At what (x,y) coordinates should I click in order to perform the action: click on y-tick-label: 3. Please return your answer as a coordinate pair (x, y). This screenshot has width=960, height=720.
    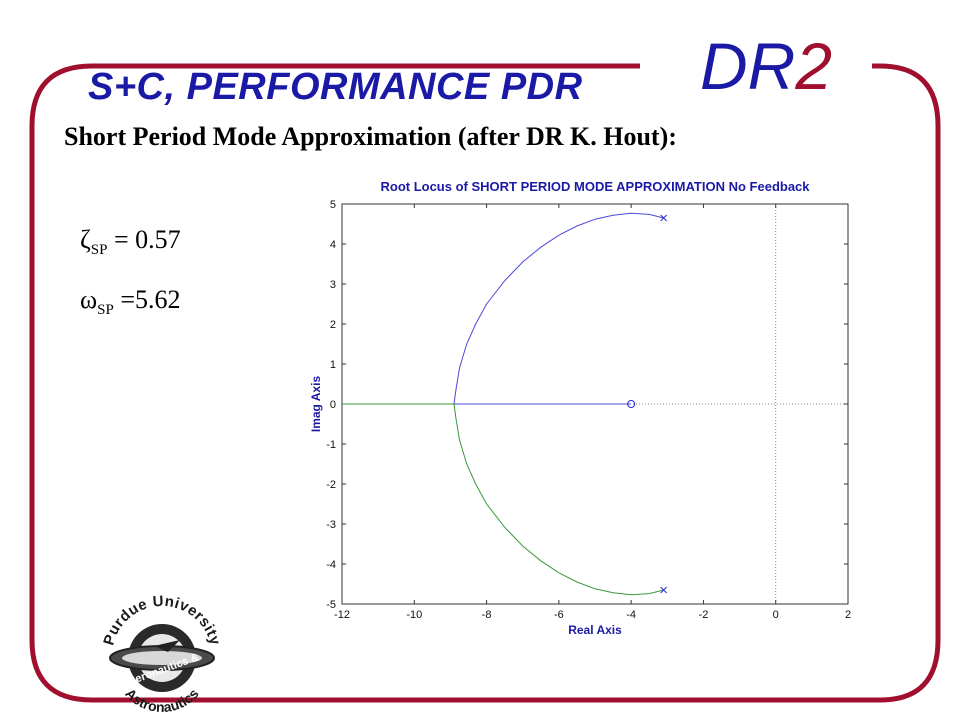
    Looking at the image, I should click on (333, 285).